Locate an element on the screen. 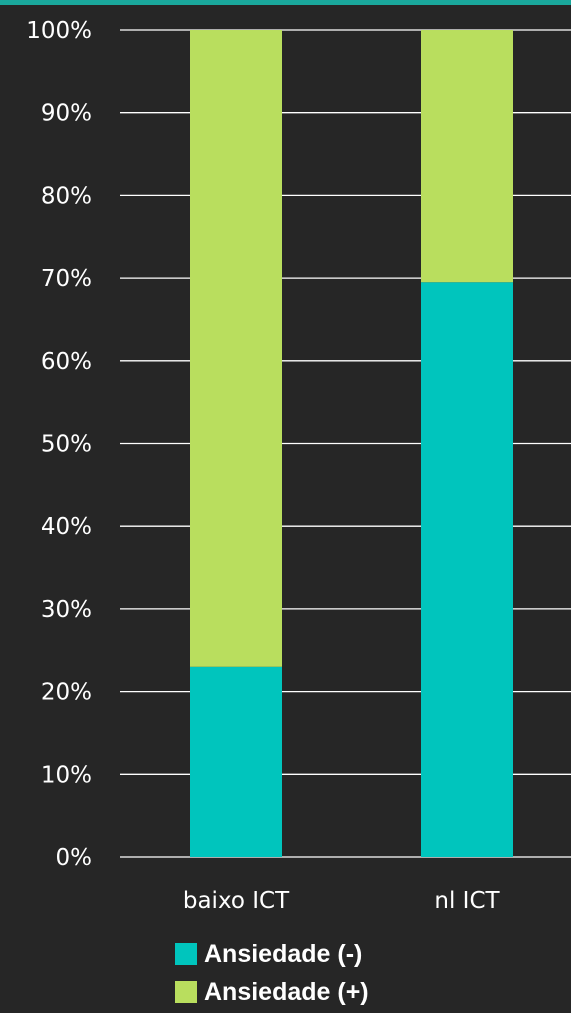  y-tick-label: 70% is located at coordinates (66, 279).